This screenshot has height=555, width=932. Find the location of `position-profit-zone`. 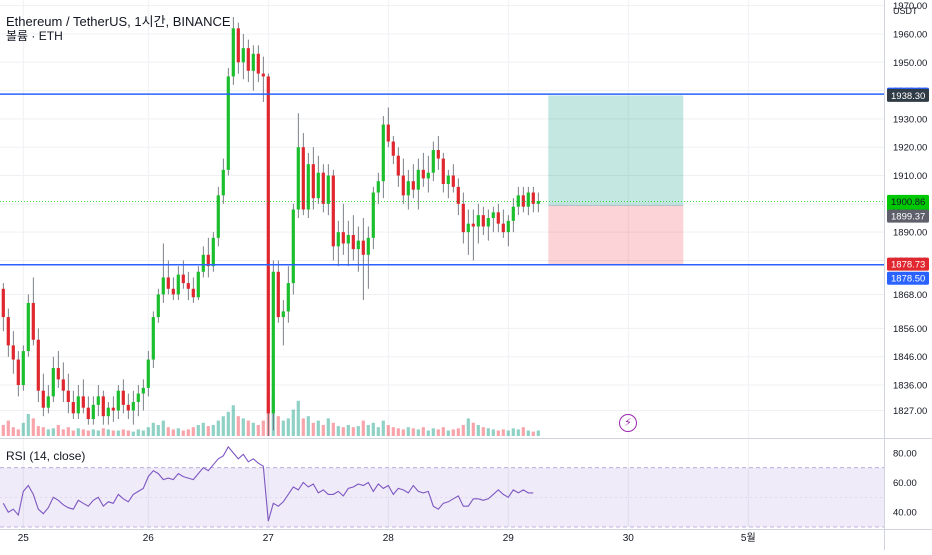

position-profit-zone is located at coordinates (616, 150).